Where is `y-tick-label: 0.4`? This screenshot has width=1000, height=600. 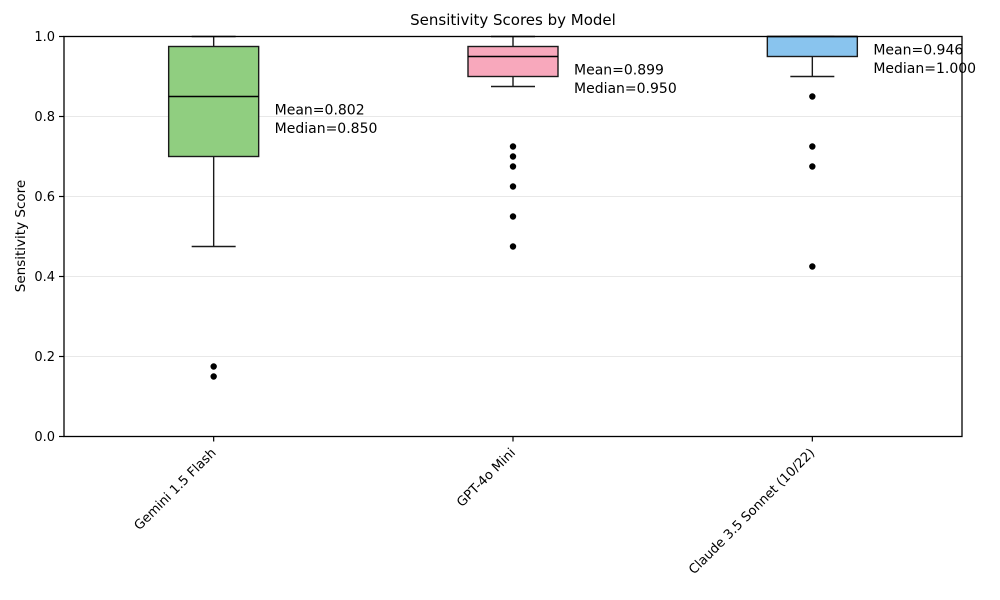 y-tick-label: 0.4 is located at coordinates (44, 277).